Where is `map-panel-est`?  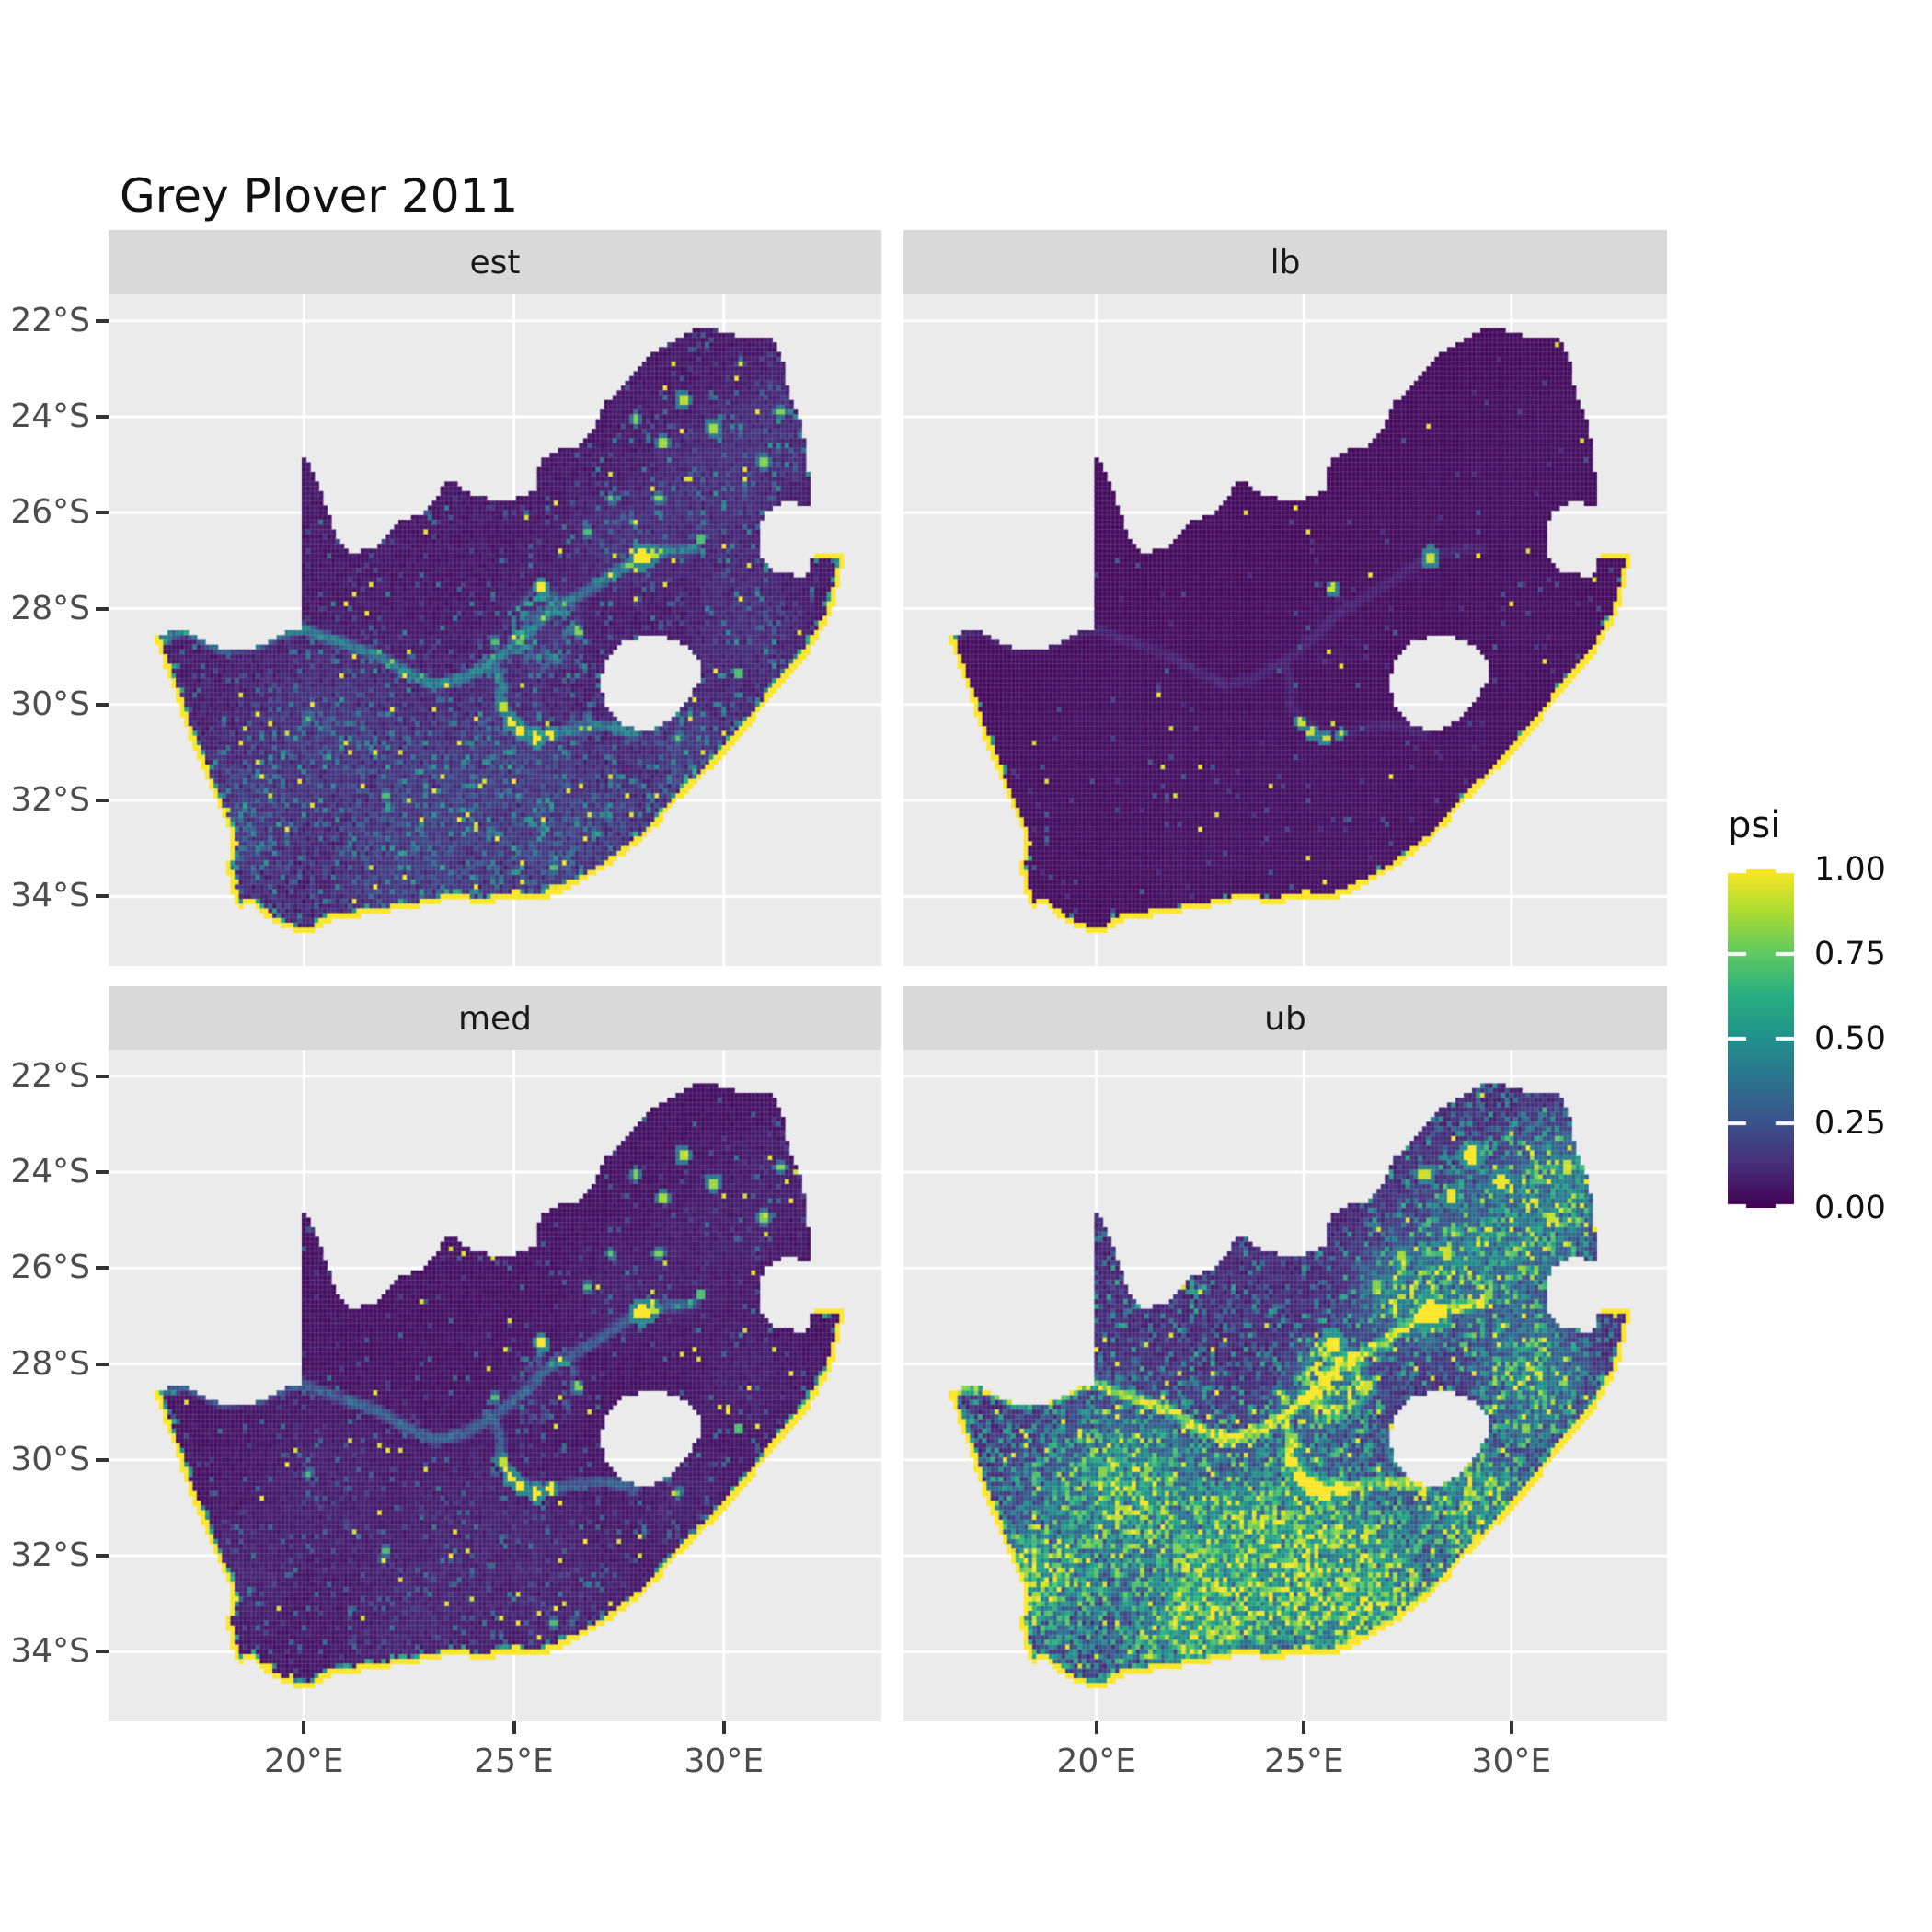
map-panel-est is located at coordinates (495, 630).